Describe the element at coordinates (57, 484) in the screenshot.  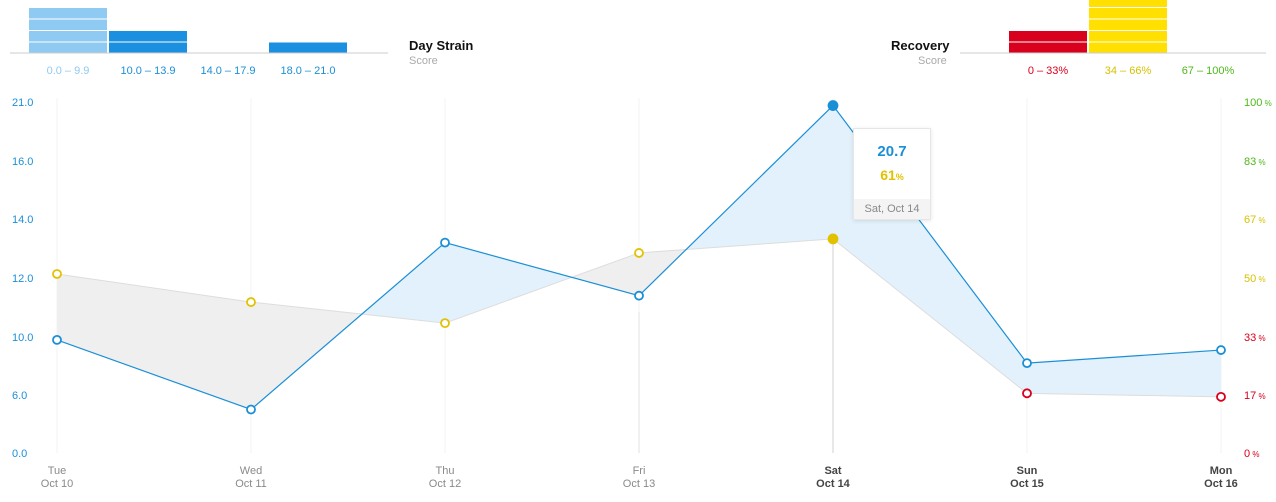
I see `x-axis-date-label: Oct 10` at that location.